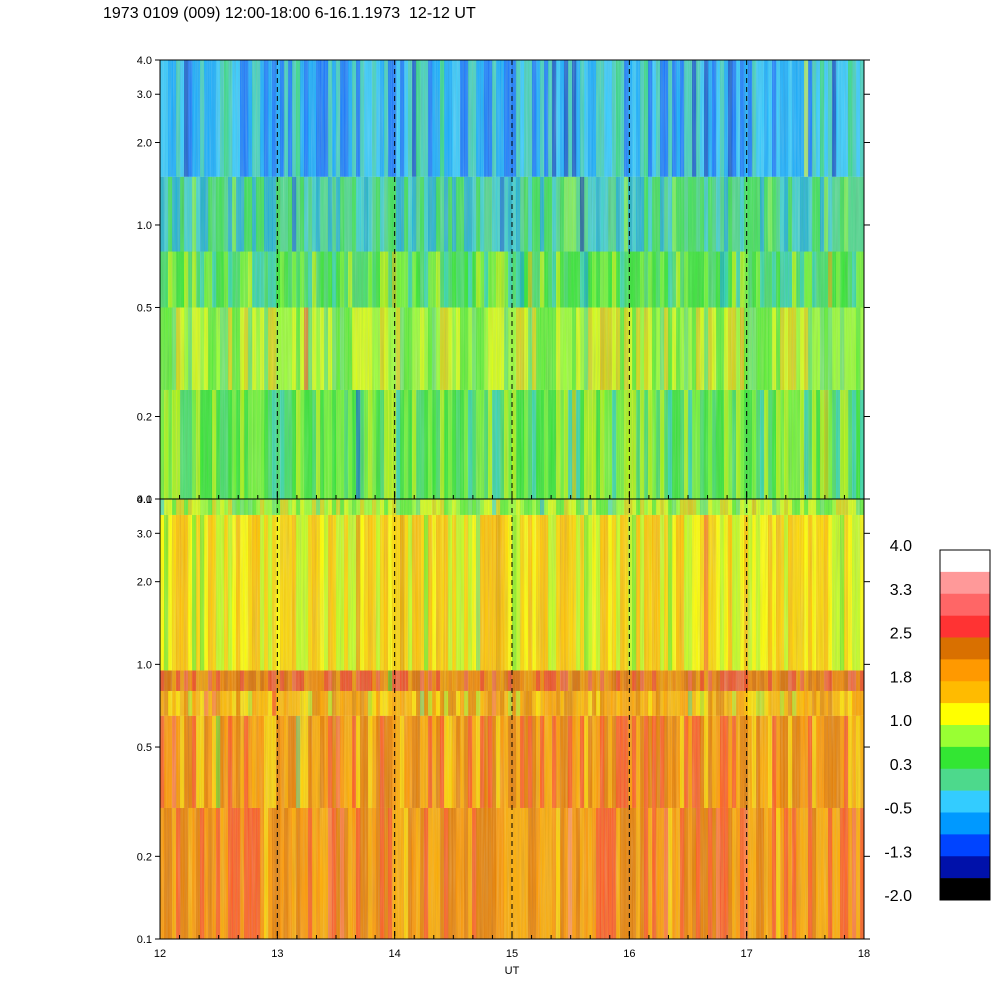 Image resolution: width=1000 pixels, height=1000 pixels. Describe the element at coordinates (747, 954) in the screenshot. I see `x-tick-label: 17` at that location.